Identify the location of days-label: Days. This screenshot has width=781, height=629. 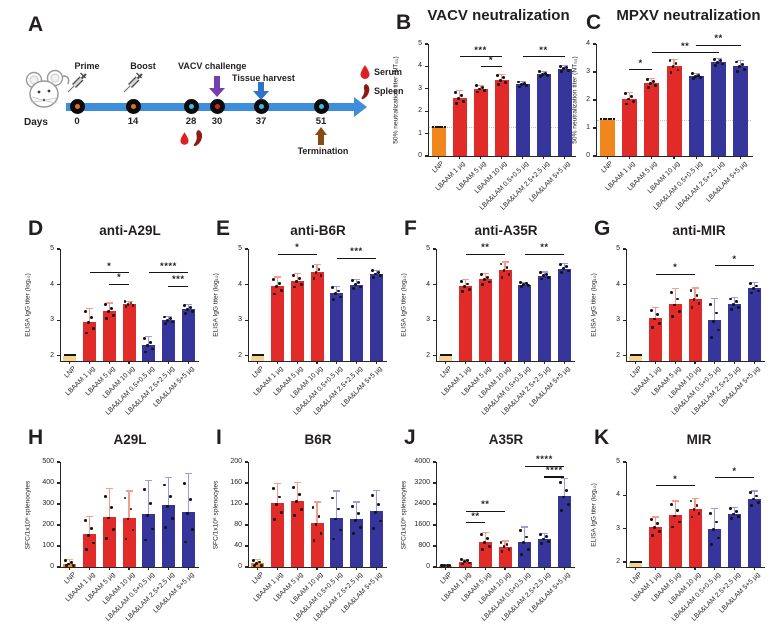
(36, 122).